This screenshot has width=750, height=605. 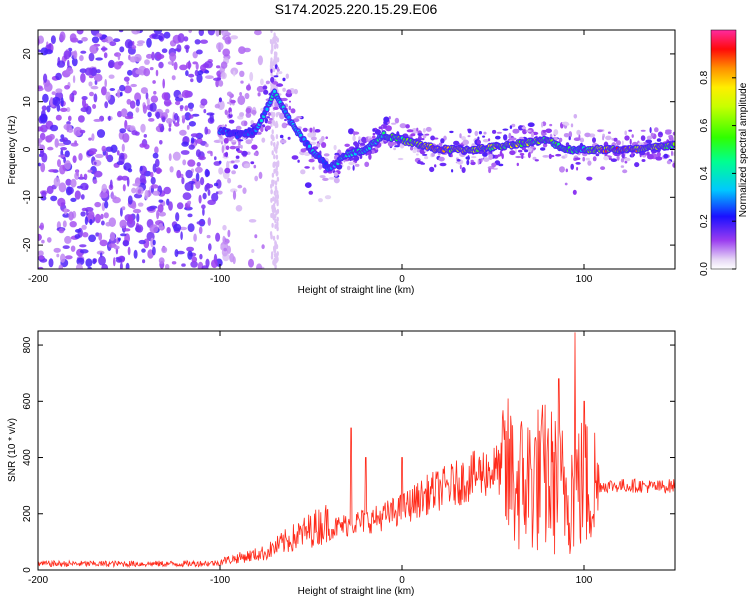 What do you see at coordinates (717, 173) in the screenshot?
I see `colorbar-ticks: 0.0 0.2 0.4 0.6 0.8` at bounding box center [717, 173].